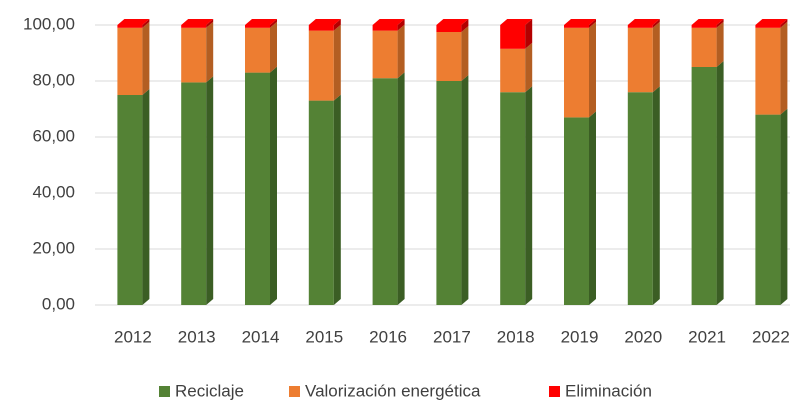  I want to click on y-tick-label: 100,00, so click(49, 23).